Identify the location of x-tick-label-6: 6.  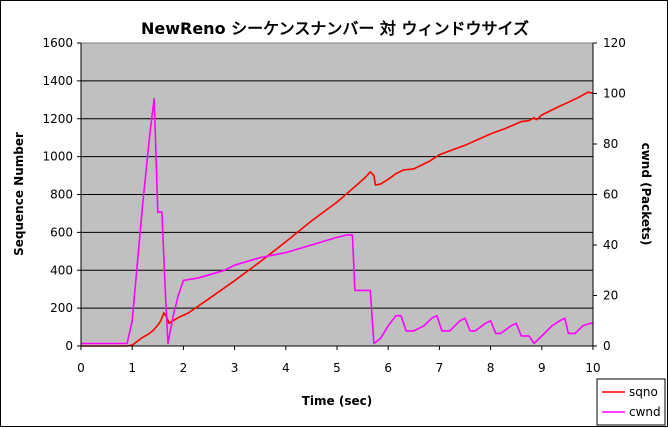
(388, 368).